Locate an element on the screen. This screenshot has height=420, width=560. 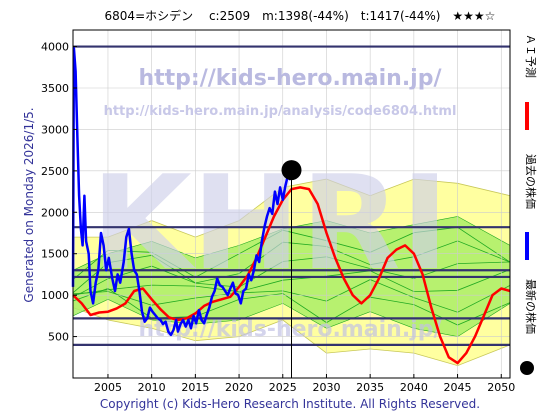
y-tick-label: 3000 is located at coordinates (55, 129).